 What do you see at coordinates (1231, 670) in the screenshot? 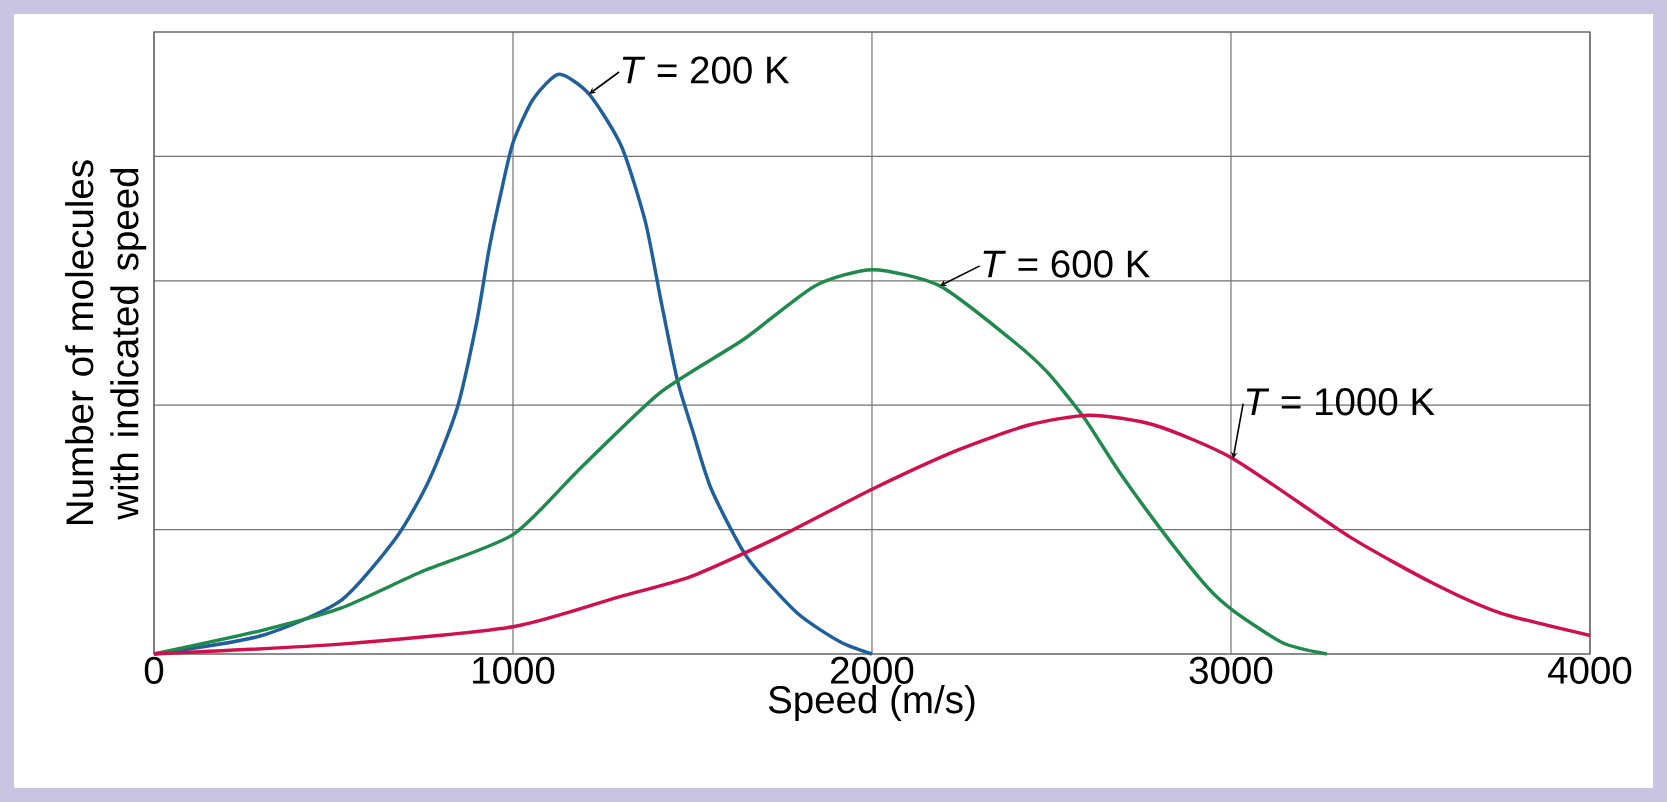
I see `x-tick-label: 3000` at bounding box center [1231, 670].